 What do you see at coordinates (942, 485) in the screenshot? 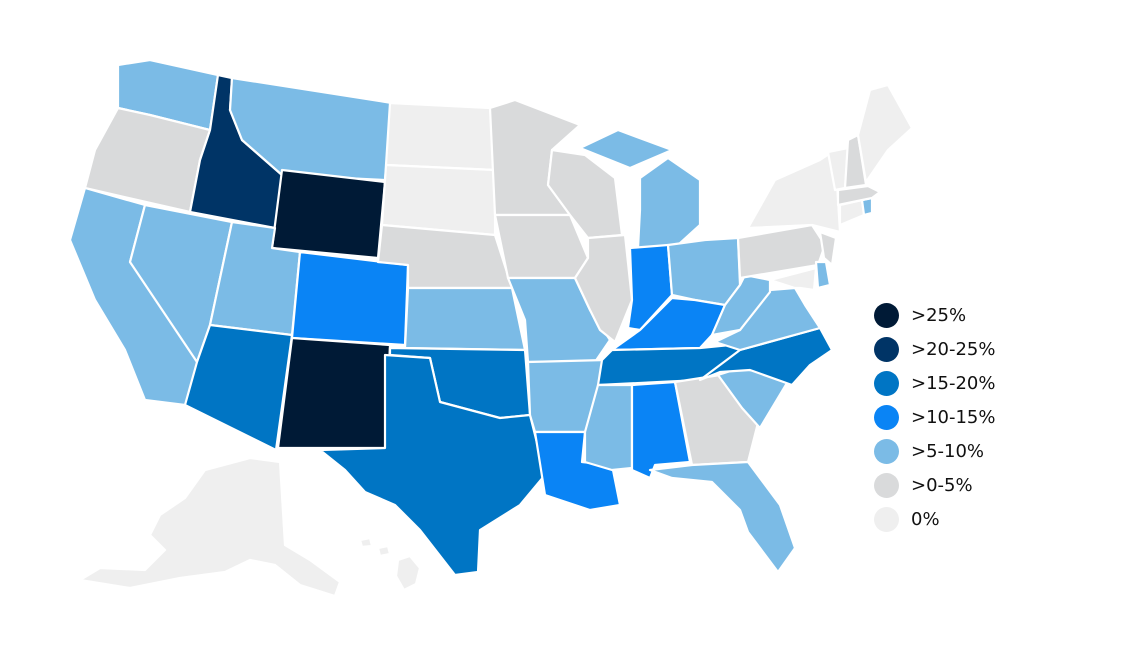
I see `legend-label: >0-5%` at bounding box center [942, 485].